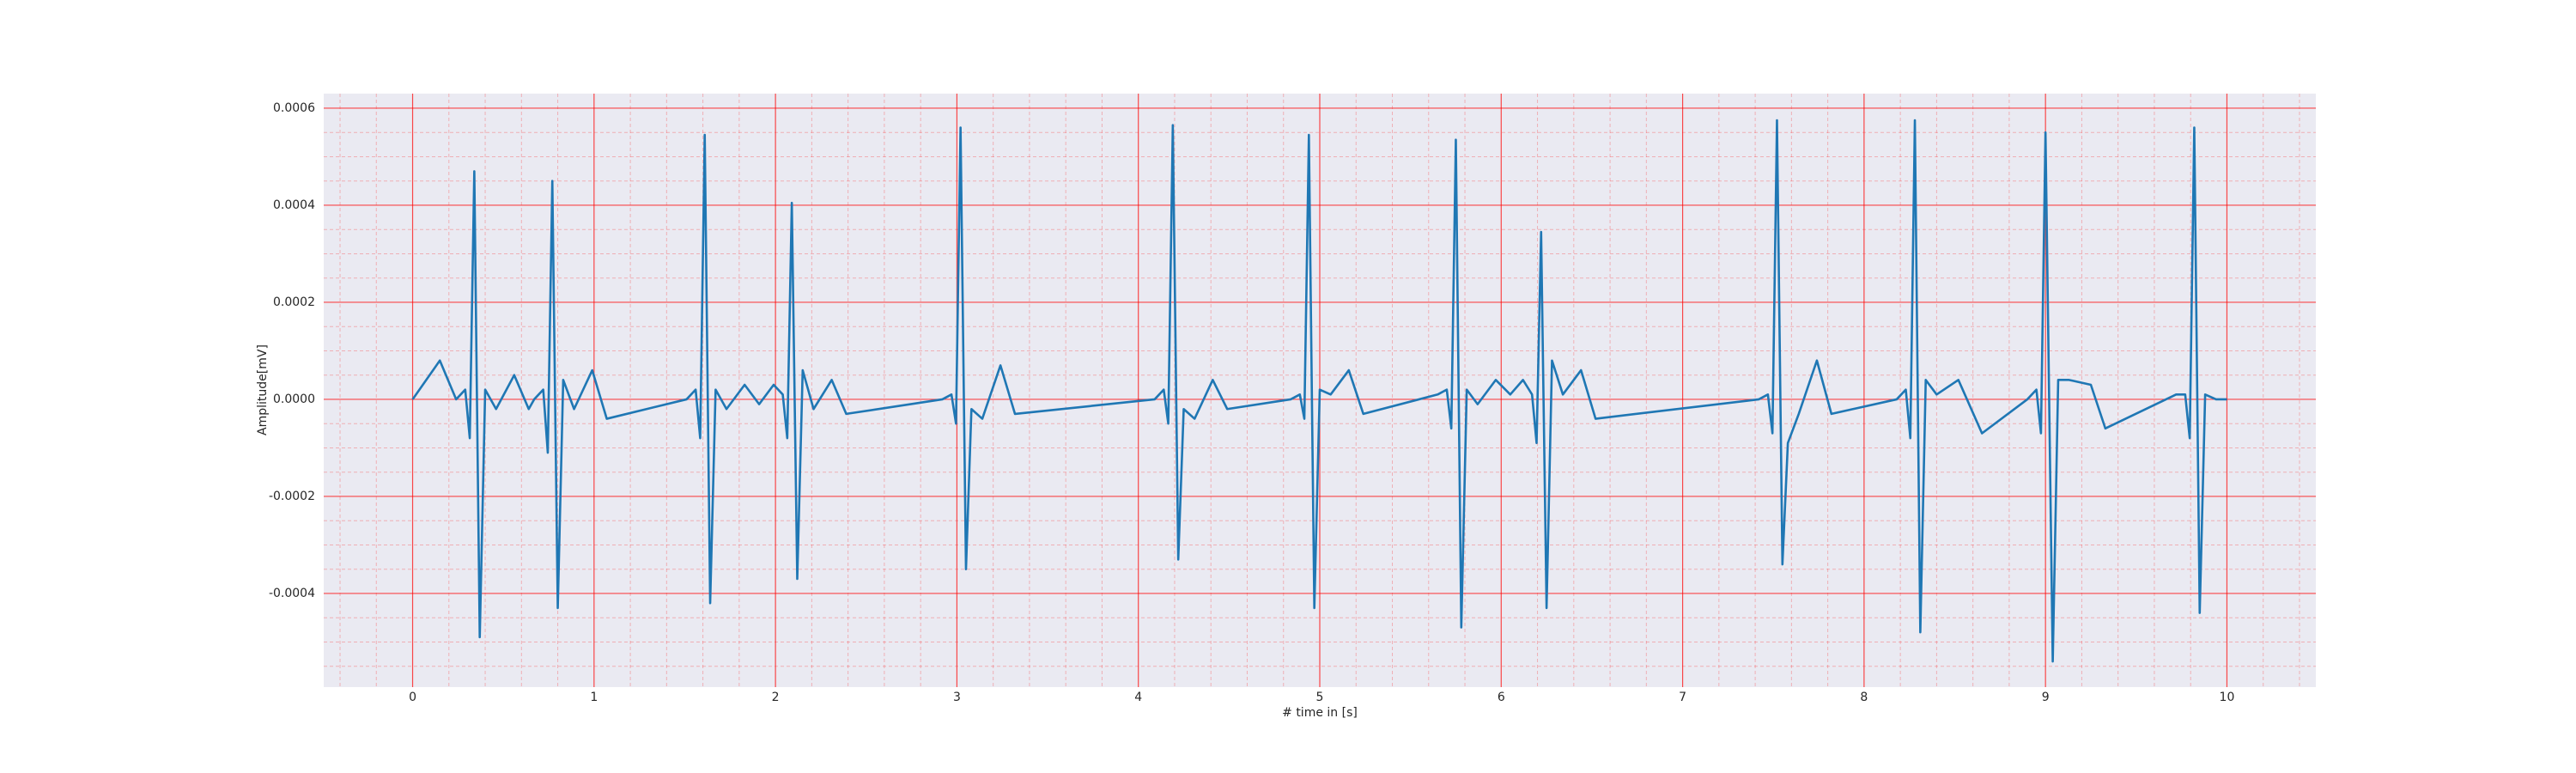  I want to click on x-tick-label: 6, so click(1502, 697).